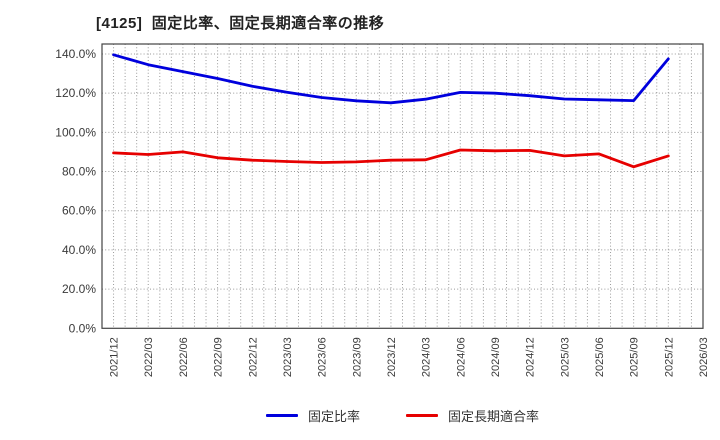  I want to click on y-tick-label: 40.0%, so click(79, 250).